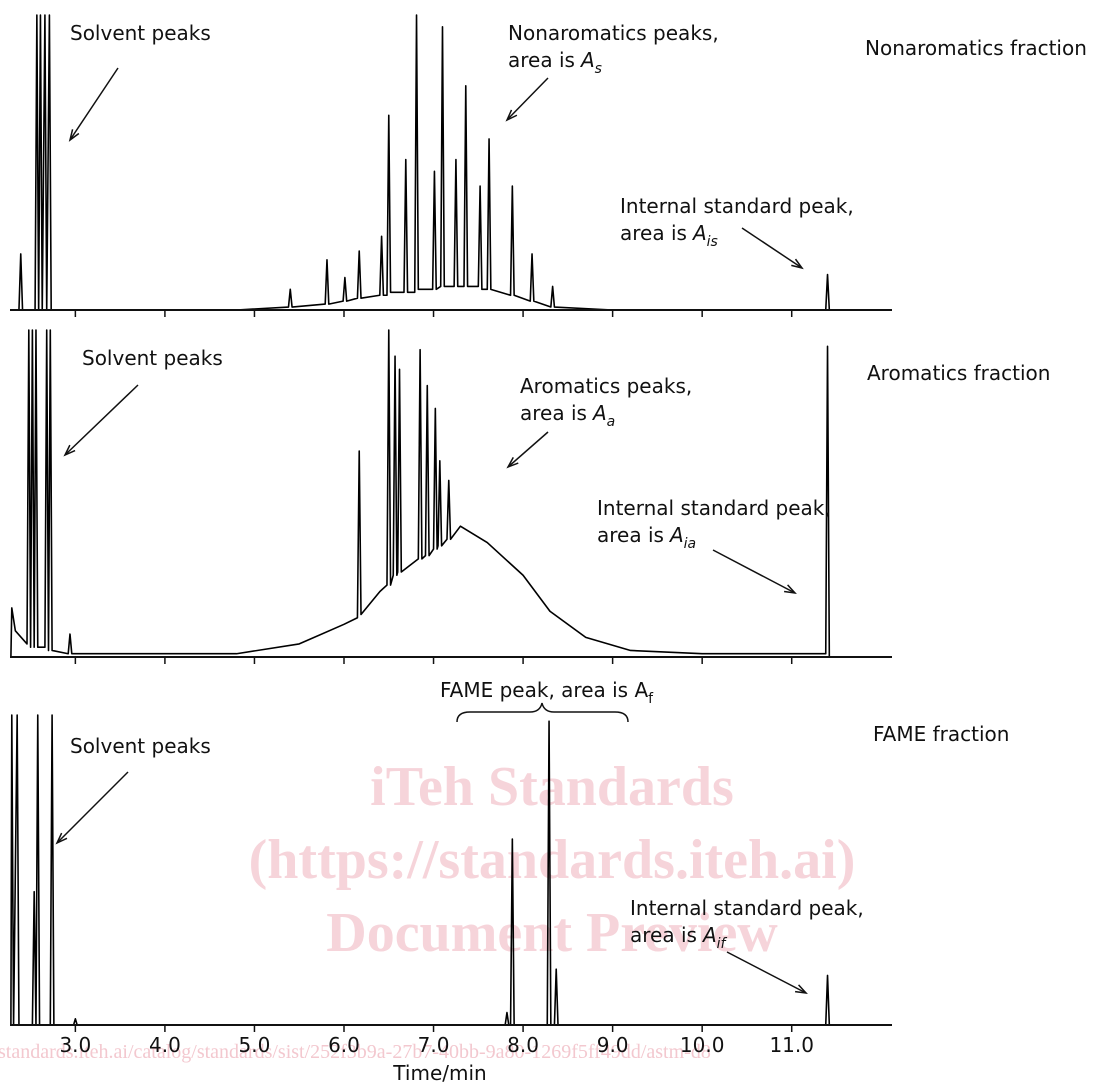 This screenshot has height=1088, width=1097. Describe the element at coordinates (552, 860) in the screenshot. I see `watermark-line: (https://standards.iteh.ai)` at that location.